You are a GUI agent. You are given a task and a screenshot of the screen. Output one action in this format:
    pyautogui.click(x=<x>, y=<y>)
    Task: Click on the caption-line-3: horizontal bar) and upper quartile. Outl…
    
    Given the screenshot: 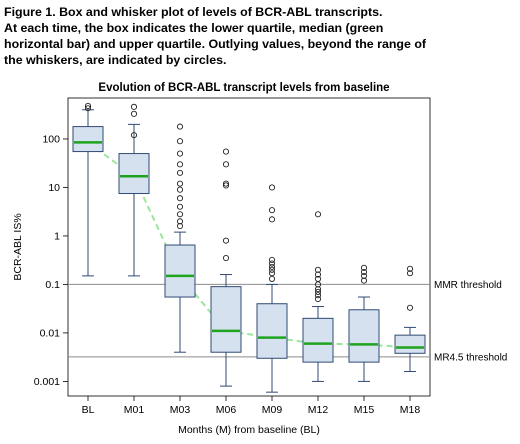 What is the action you would take?
    pyautogui.click(x=215, y=44)
    